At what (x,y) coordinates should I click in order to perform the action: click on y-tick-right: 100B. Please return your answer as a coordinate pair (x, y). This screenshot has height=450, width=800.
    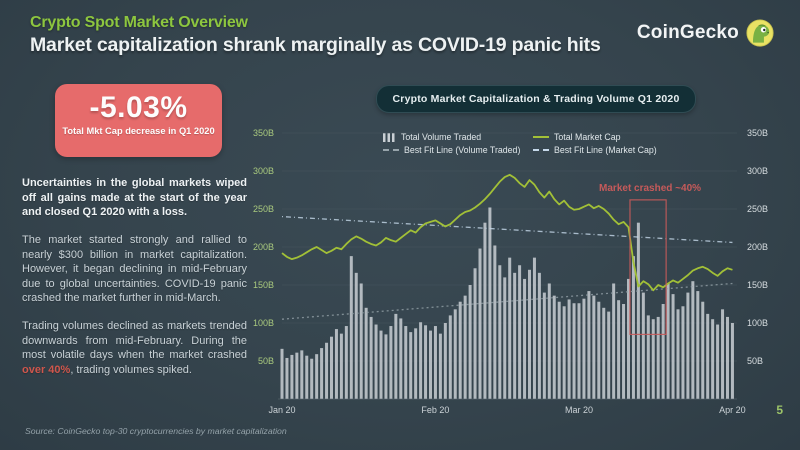
    Looking at the image, I should click on (757, 323).